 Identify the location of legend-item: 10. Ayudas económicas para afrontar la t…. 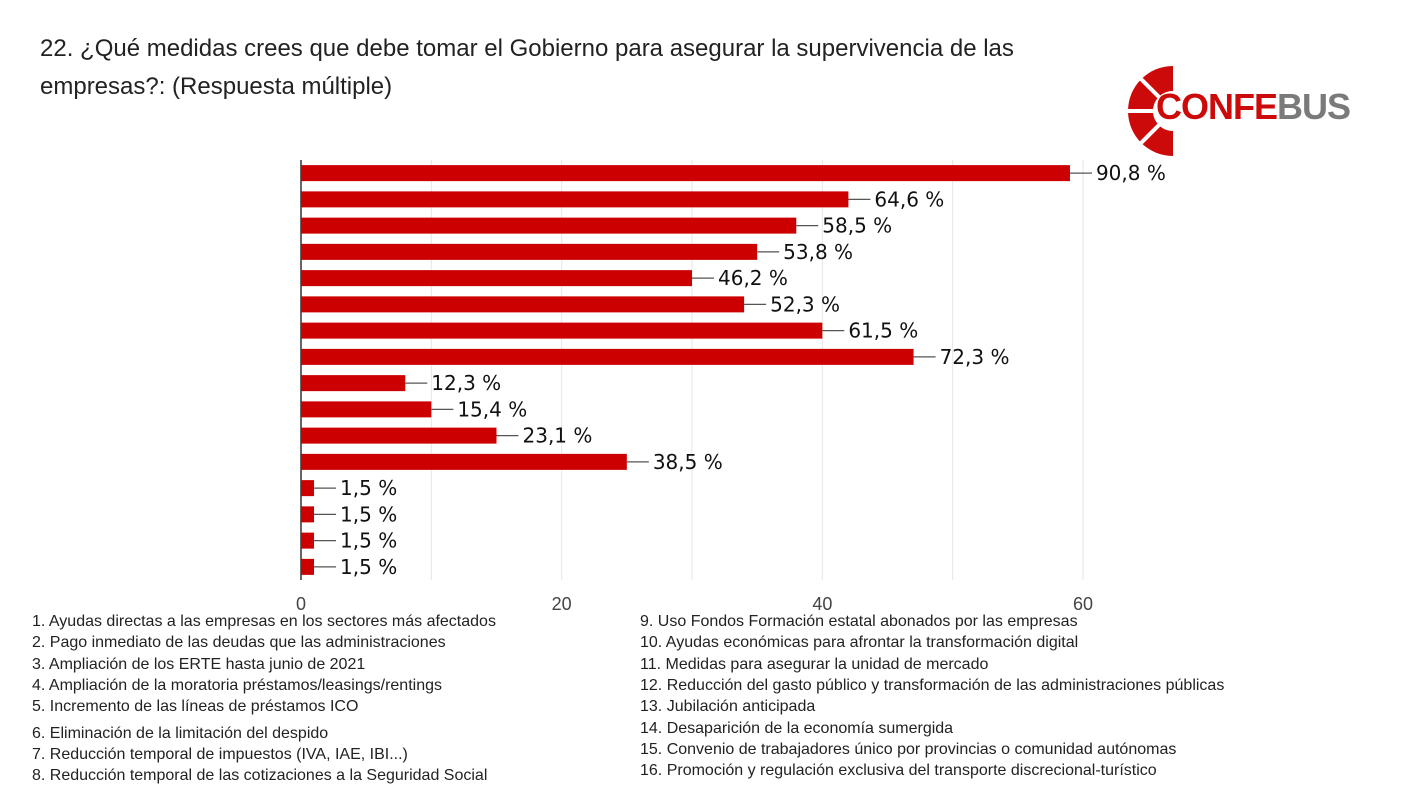
(859, 642).